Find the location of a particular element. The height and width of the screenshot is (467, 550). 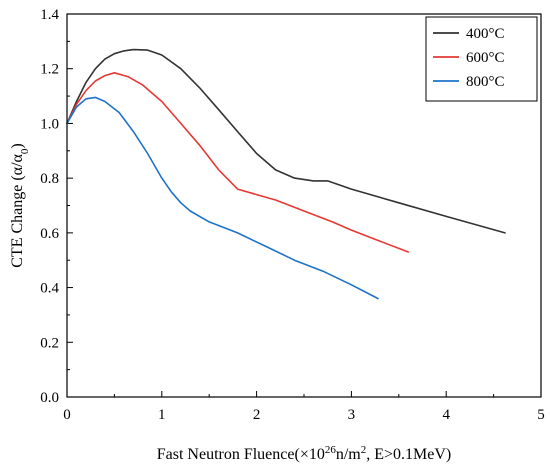

y-tick-label: 0.6 is located at coordinates (49, 234).